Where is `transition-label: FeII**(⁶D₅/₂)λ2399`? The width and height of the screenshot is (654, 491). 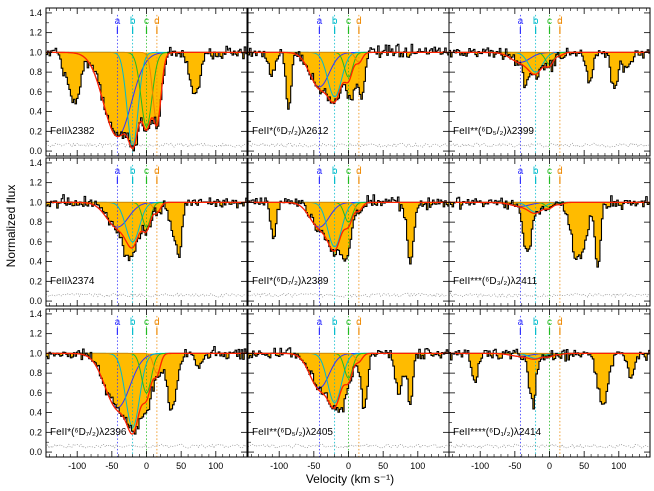 transition-label: FeII**(⁶D₅/₂)λ2399 is located at coordinates (493, 131).